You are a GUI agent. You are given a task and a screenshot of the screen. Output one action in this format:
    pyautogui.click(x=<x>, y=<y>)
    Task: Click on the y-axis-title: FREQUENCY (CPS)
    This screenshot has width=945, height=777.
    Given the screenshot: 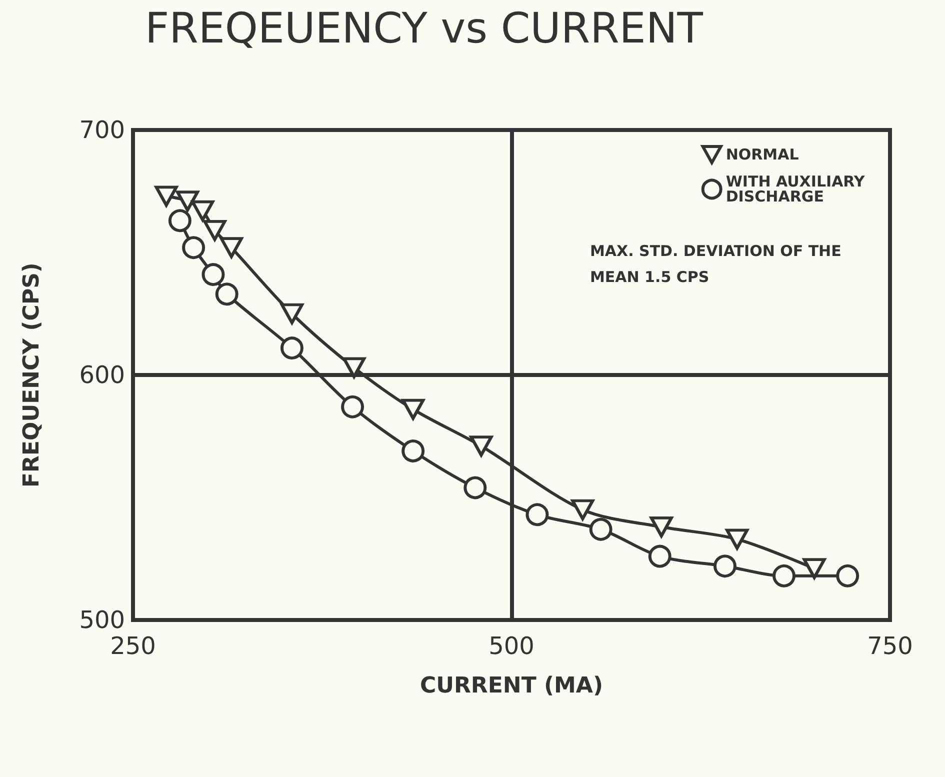 What is the action you would take?
    pyautogui.click(x=32, y=375)
    